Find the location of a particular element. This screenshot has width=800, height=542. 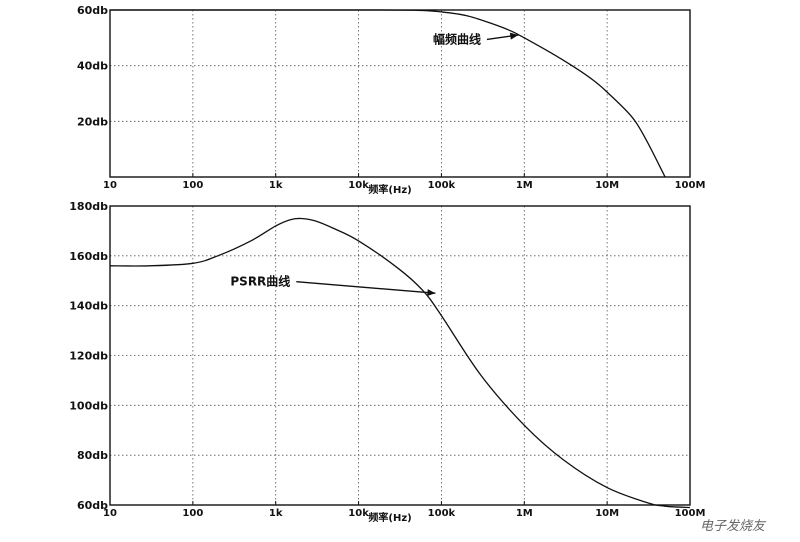

watermark-text: 电子发烧友 is located at coordinates (733, 526).